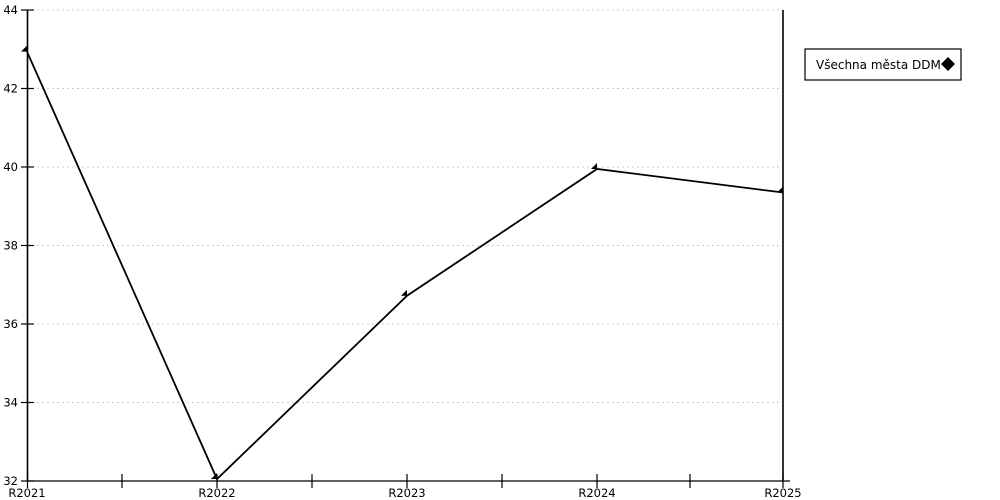 This screenshot has height=500, width=1000. What do you see at coordinates (10, 89) in the screenshot?
I see `y-tick-label: 42` at bounding box center [10, 89].